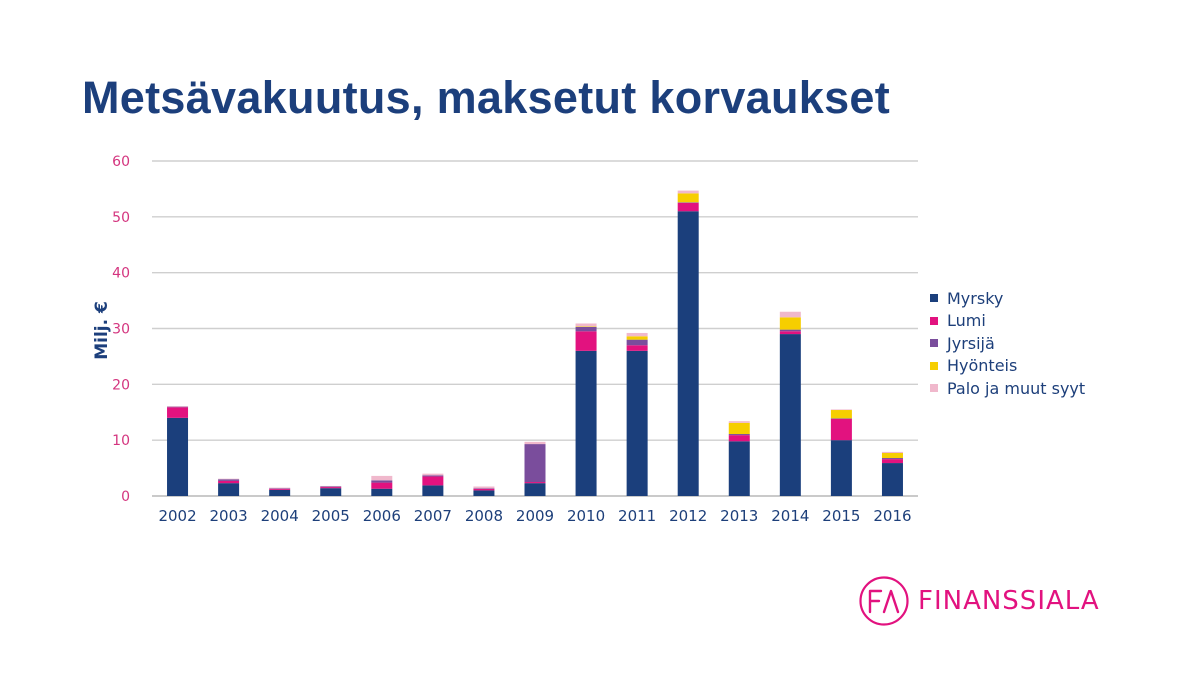 The image size is (1198, 674). I want to click on y-tick-label: 0, so click(125, 497).